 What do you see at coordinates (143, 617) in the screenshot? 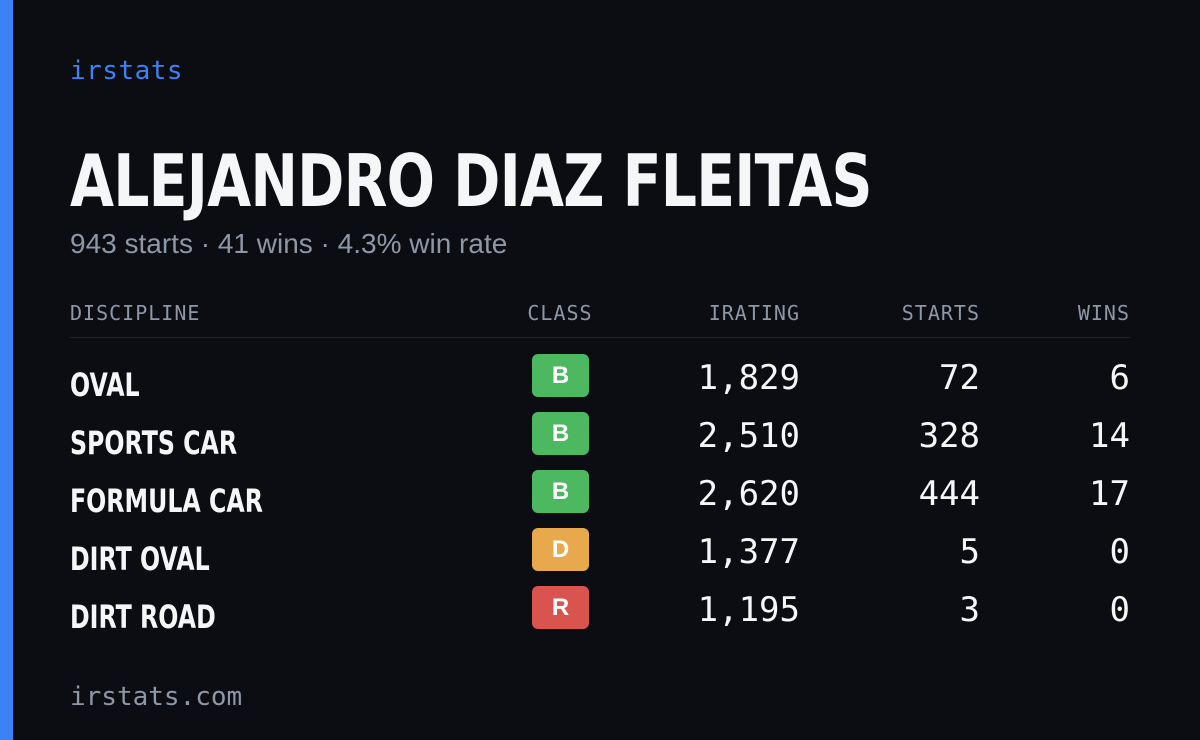
I see `discipline-name: DIRT ROAD` at bounding box center [143, 617].